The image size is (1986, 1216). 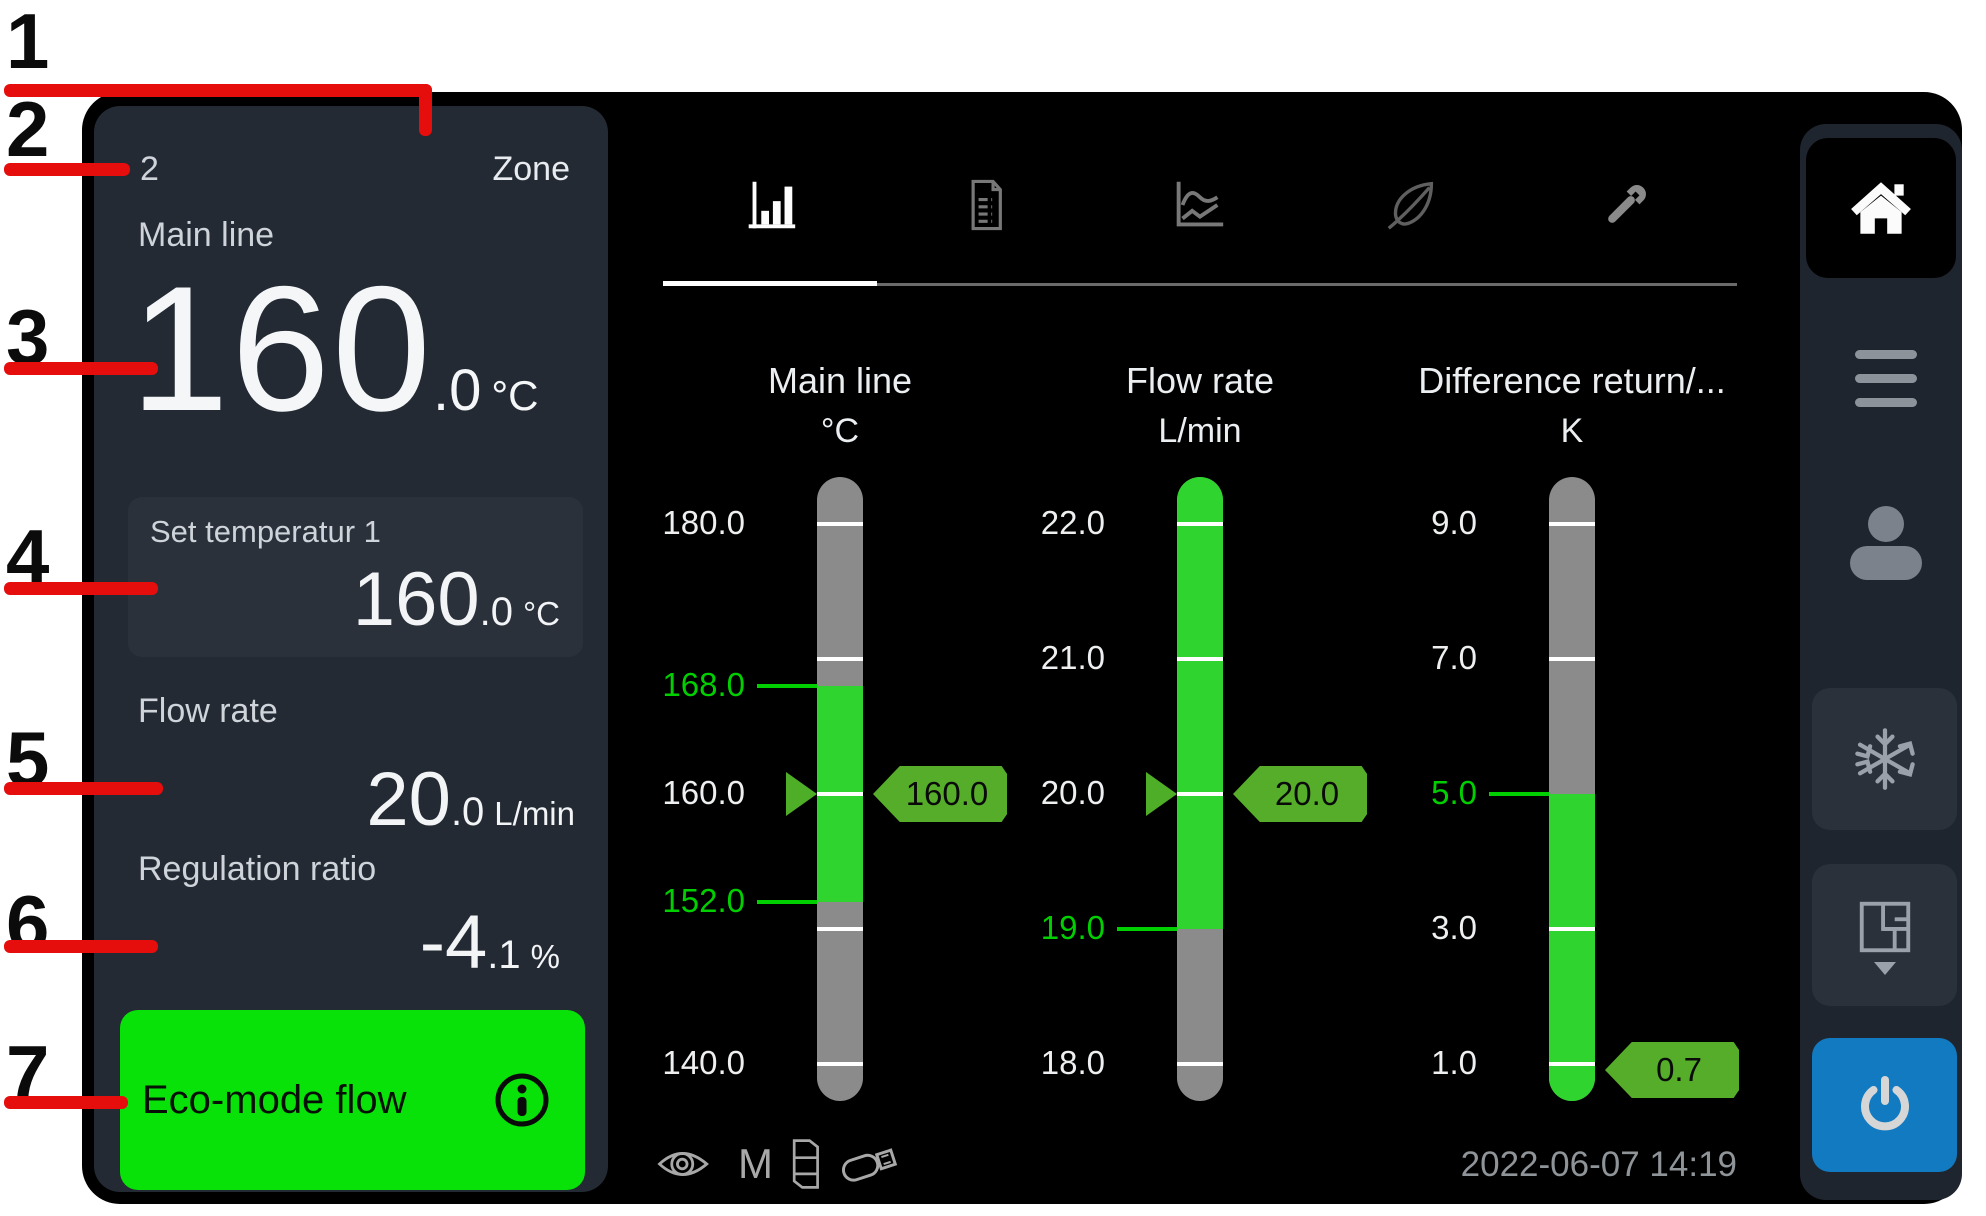 What do you see at coordinates (515, 395) in the screenshot?
I see `main-line-unit: °C` at bounding box center [515, 395].